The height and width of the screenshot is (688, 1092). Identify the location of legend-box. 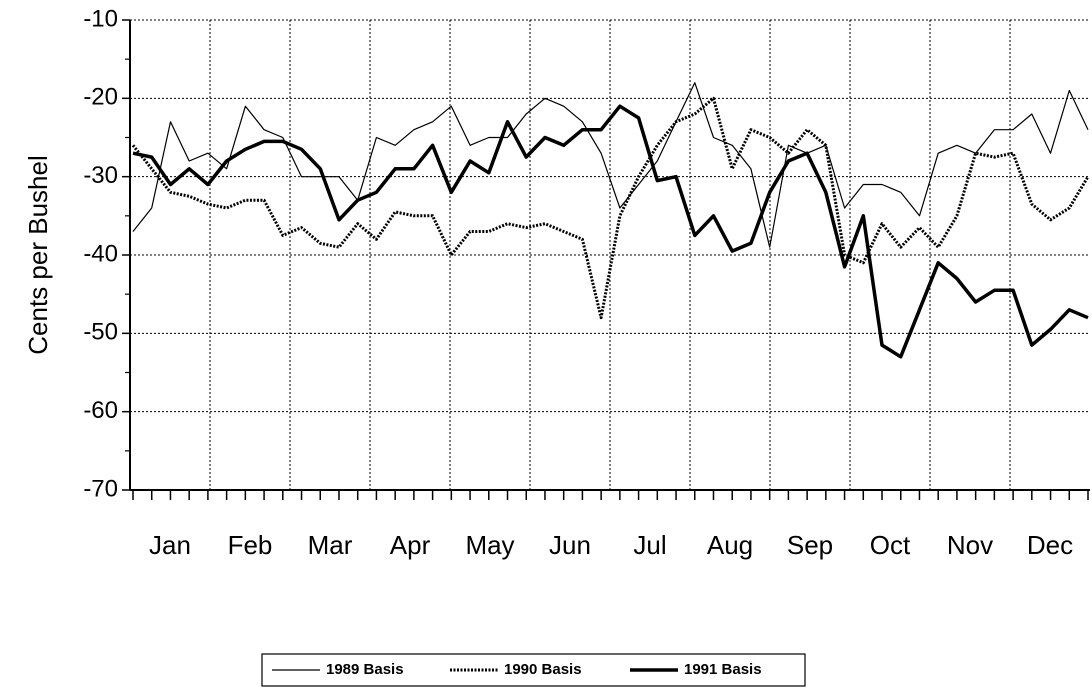
(533, 670).